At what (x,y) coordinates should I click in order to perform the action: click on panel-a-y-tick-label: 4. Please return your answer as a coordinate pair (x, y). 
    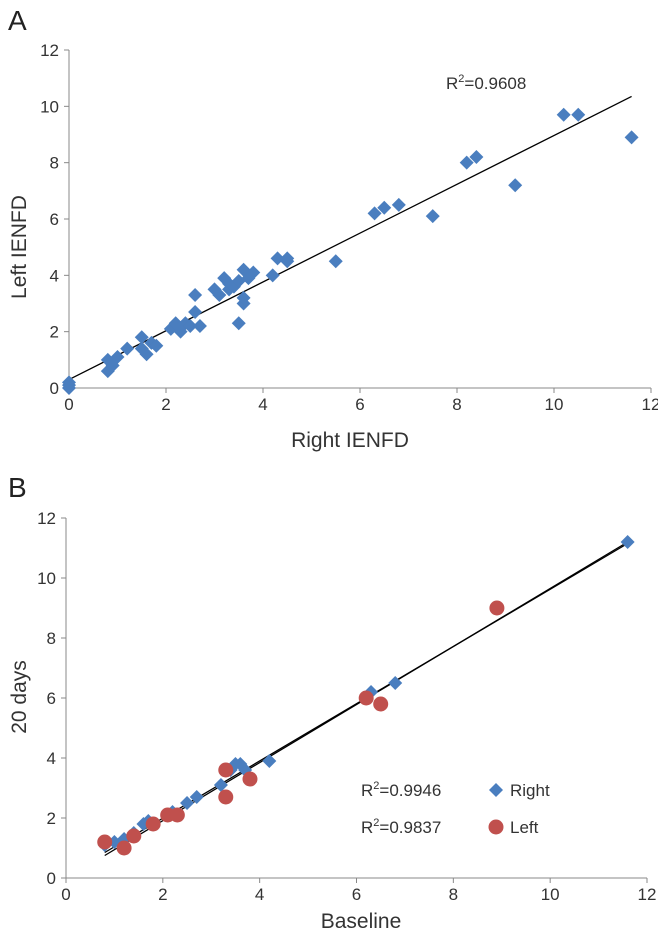
    Looking at the image, I should click on (54, 275).